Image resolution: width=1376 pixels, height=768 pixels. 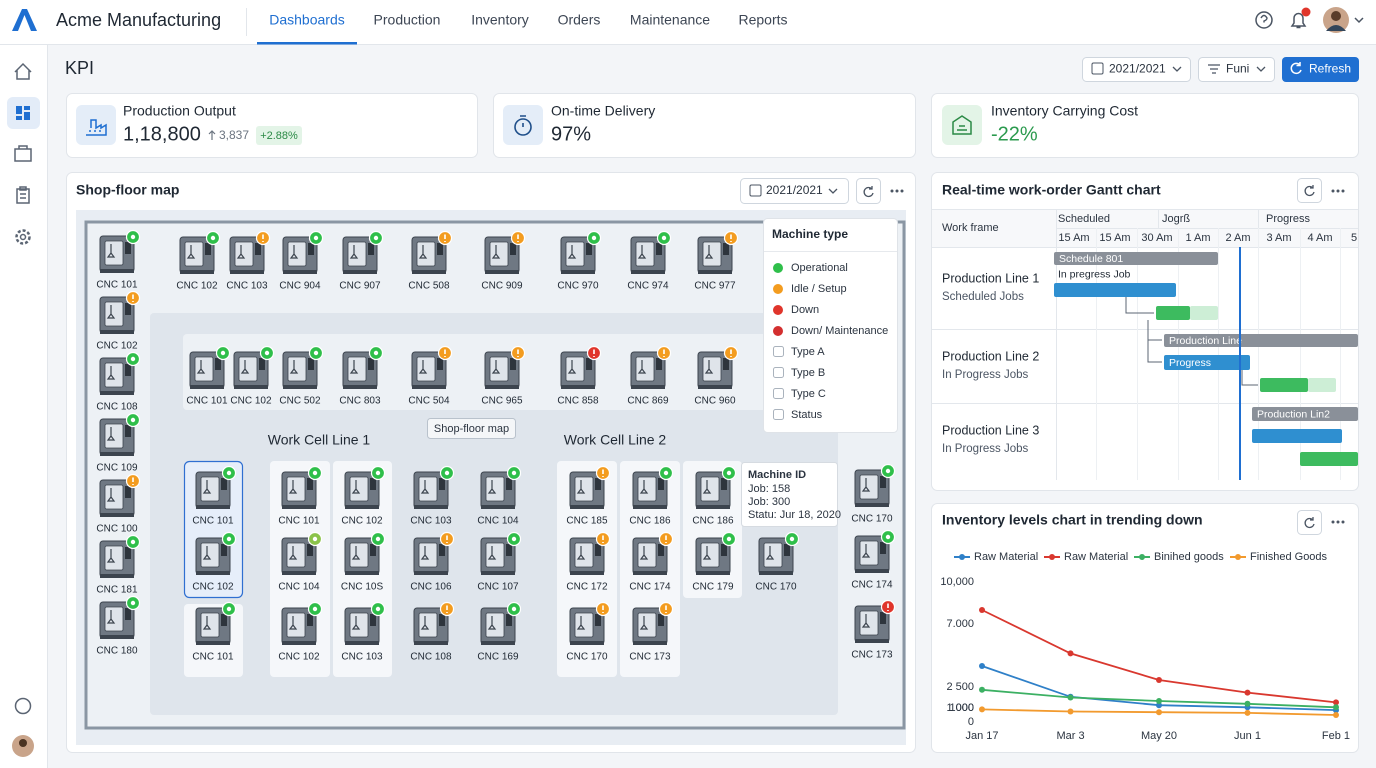 I want to click on clipboard-icon, so click(x=23, y=195).